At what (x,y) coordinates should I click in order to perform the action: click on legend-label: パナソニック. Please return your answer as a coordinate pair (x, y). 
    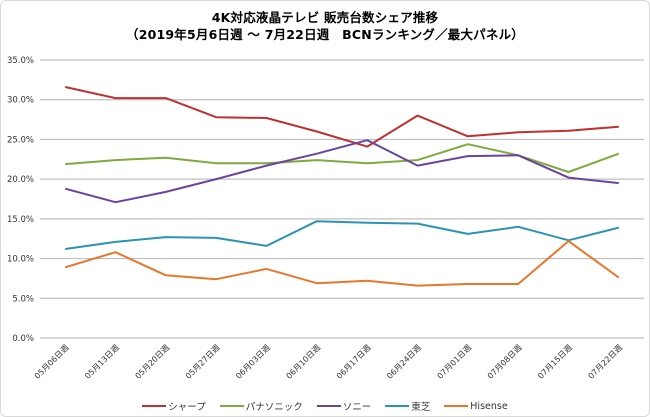
    Looking at the image, I should click on (274, 407).